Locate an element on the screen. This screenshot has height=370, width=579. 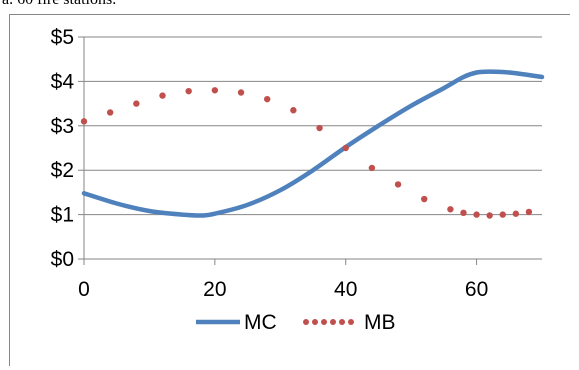
y-tick-labels: $0 $1 $2 $3 $4 $5 is located at coordinates (63, 148).